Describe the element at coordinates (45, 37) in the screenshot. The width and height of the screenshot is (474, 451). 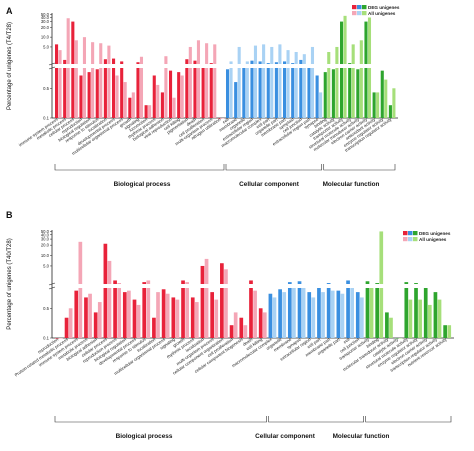
I see `y-tick-label: 10.0` at that location.